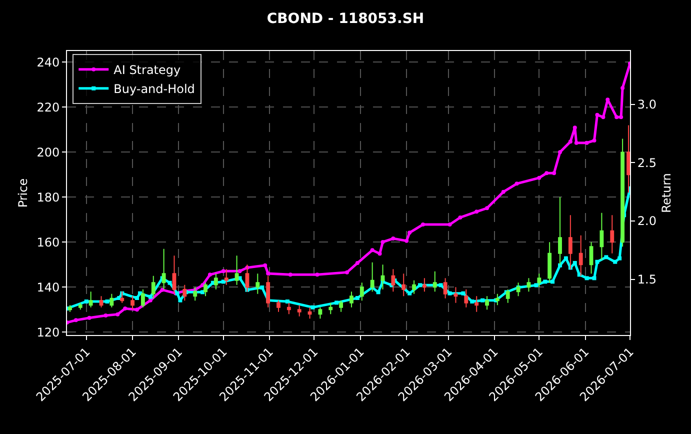 The width and height of the screenshot is (691, 434). I want to click on y2-axis-title: Return, so click(666, 193).